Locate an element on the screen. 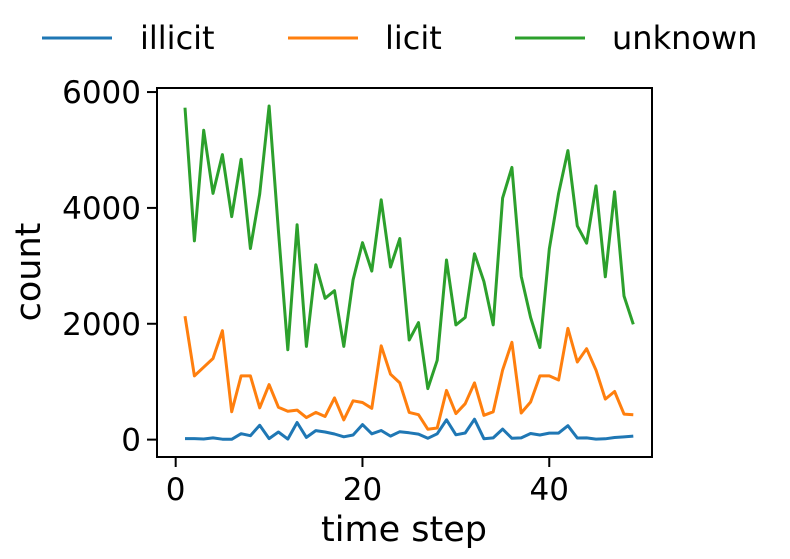  legend-label-licit: licit is located at coordinates (413, 38).